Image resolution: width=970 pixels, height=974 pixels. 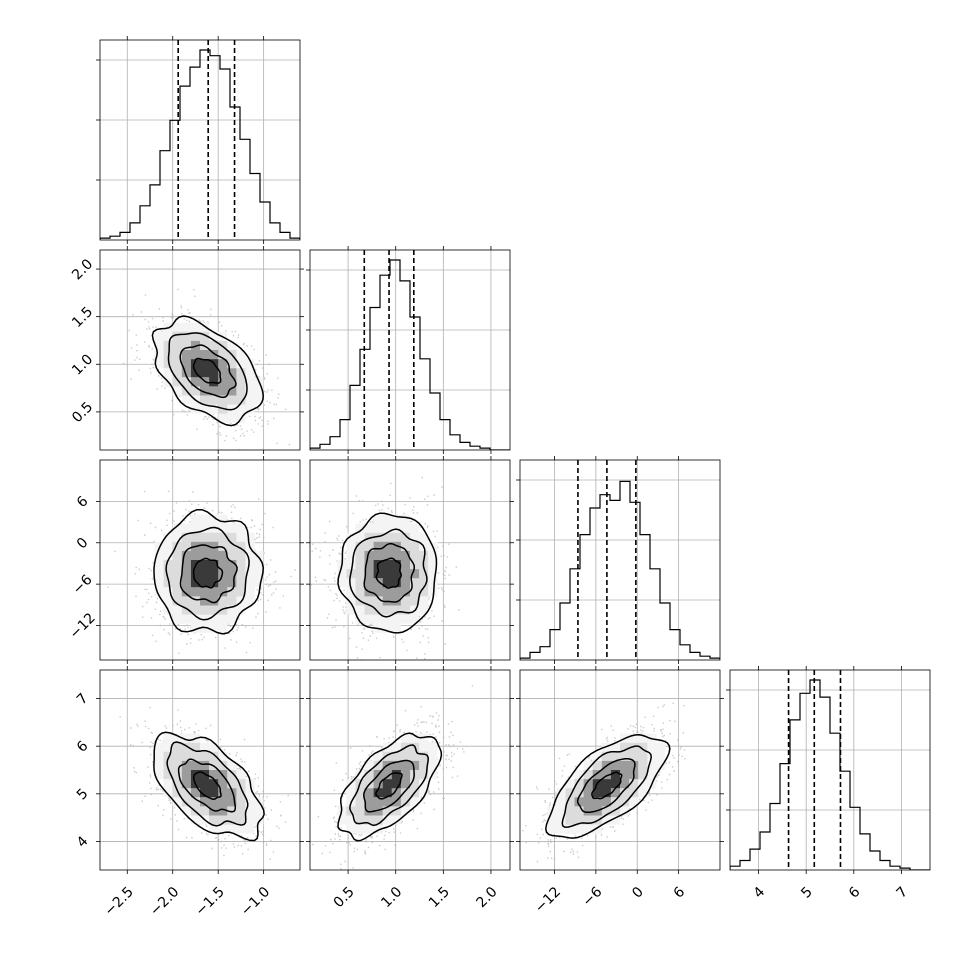 I want to click on y-tick-label: −12, so click(x=83, y=626).